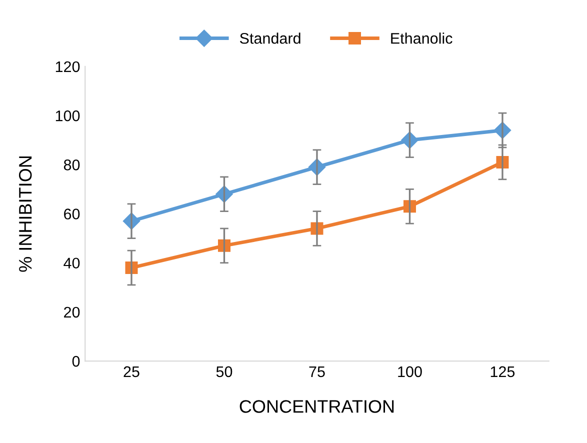  What do you see at coordinates (68, 66) in the screenshot?
I see `y-tick-label: 120` at bounding box center [68, 66].